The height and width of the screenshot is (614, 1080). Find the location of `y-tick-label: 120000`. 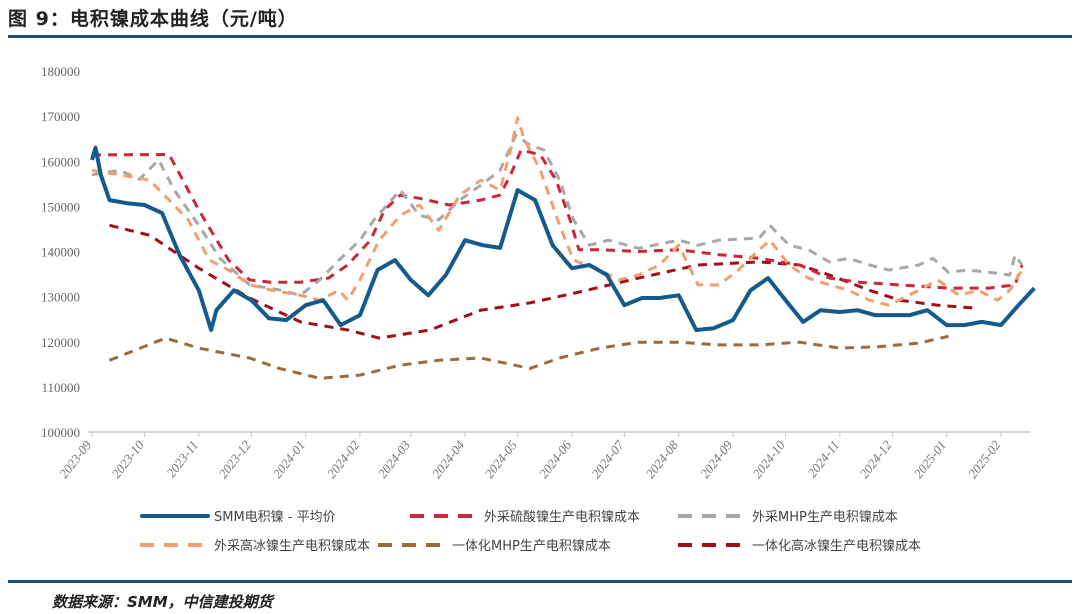

y-tick-label: 120000 is located at coordinates (60, 342).